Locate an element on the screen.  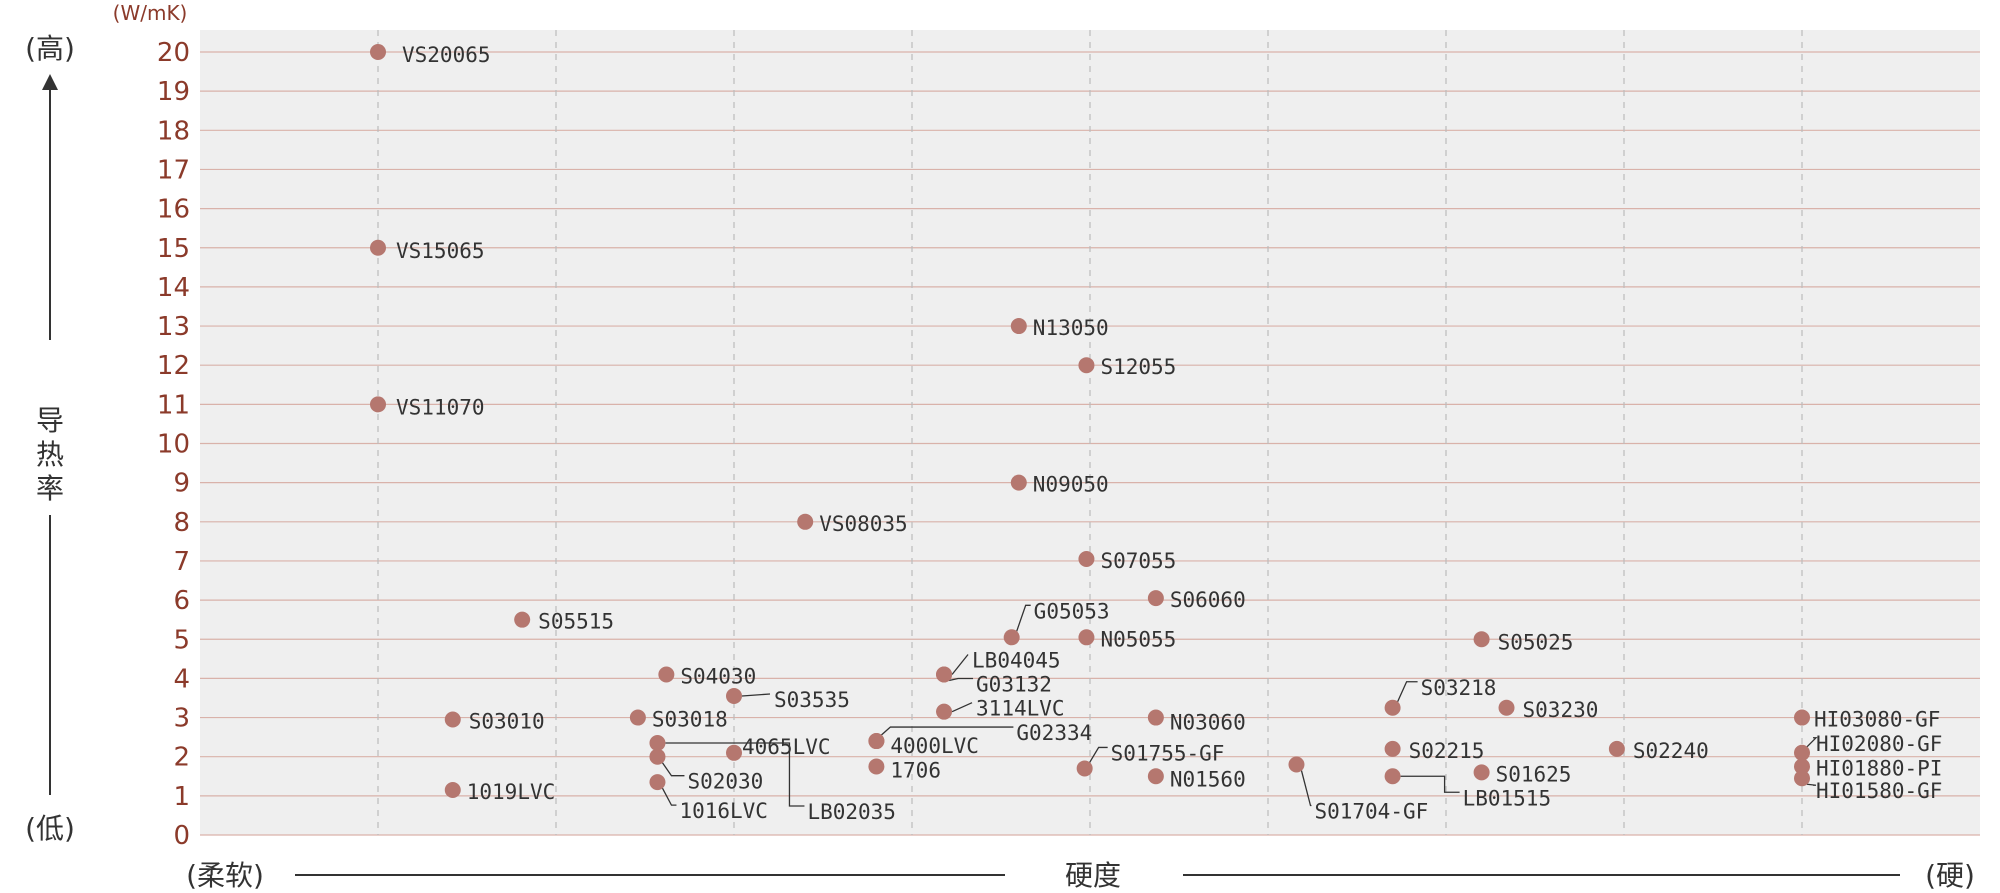
y-tick-label: 0 is located at coordinates (181, 836).